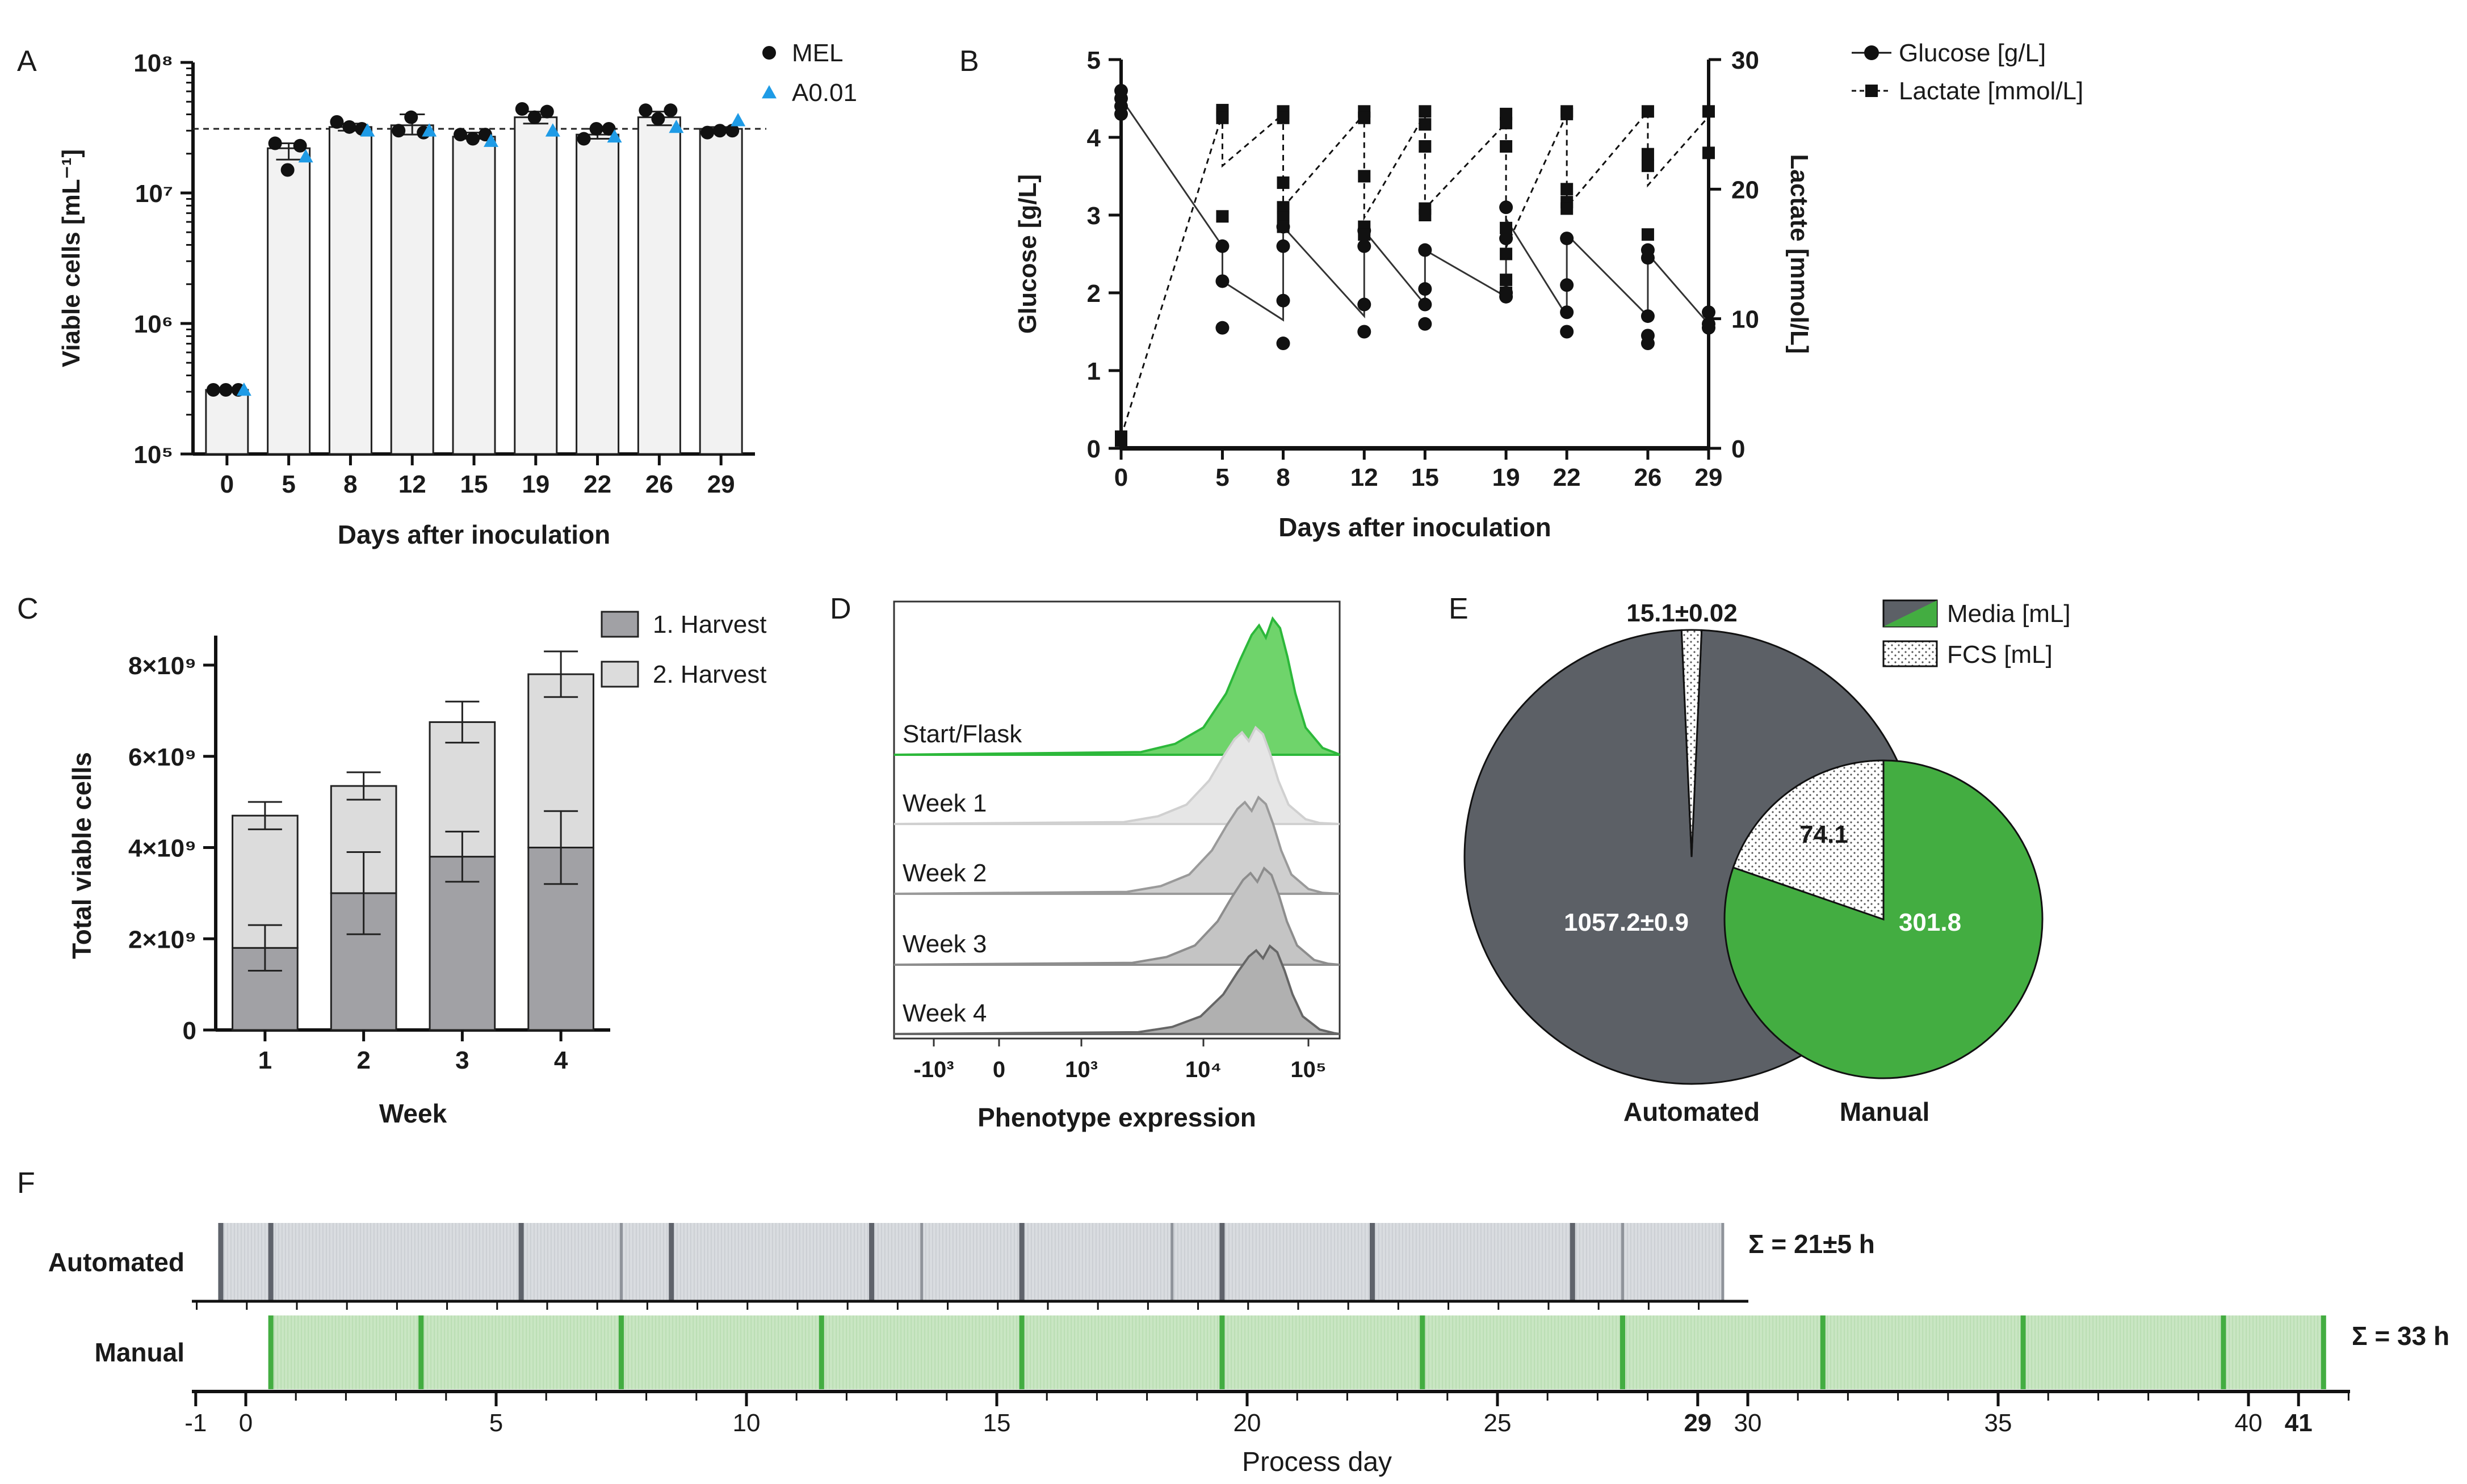  Describe the element at coordinates (71, 258) in the screenshot. I see `y-axis-title: Viable cells [mL⁻¹]` at that location.